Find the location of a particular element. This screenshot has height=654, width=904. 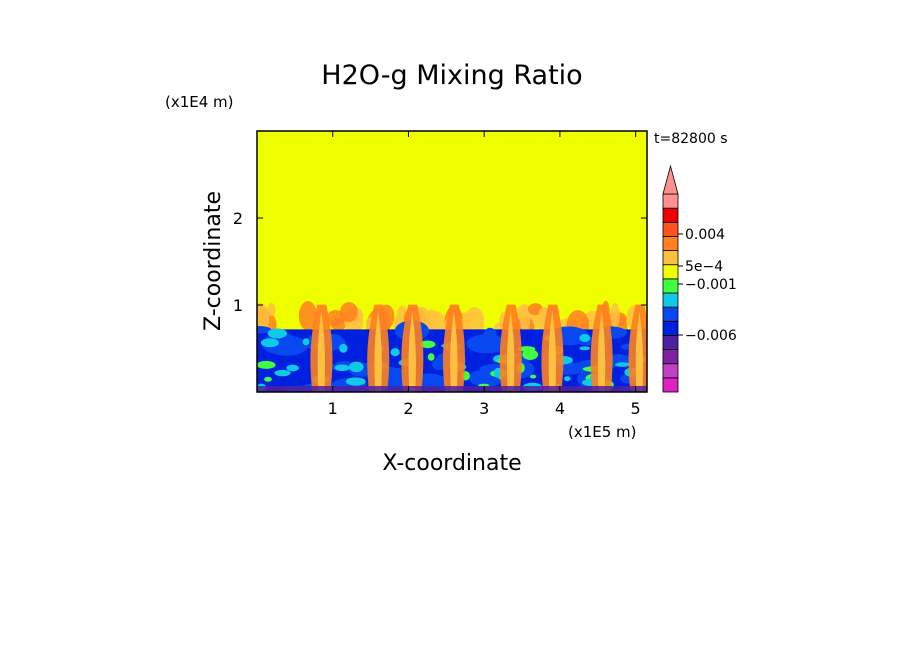

x-axis-label: X-coordinate is located at coordinates (451, 463).